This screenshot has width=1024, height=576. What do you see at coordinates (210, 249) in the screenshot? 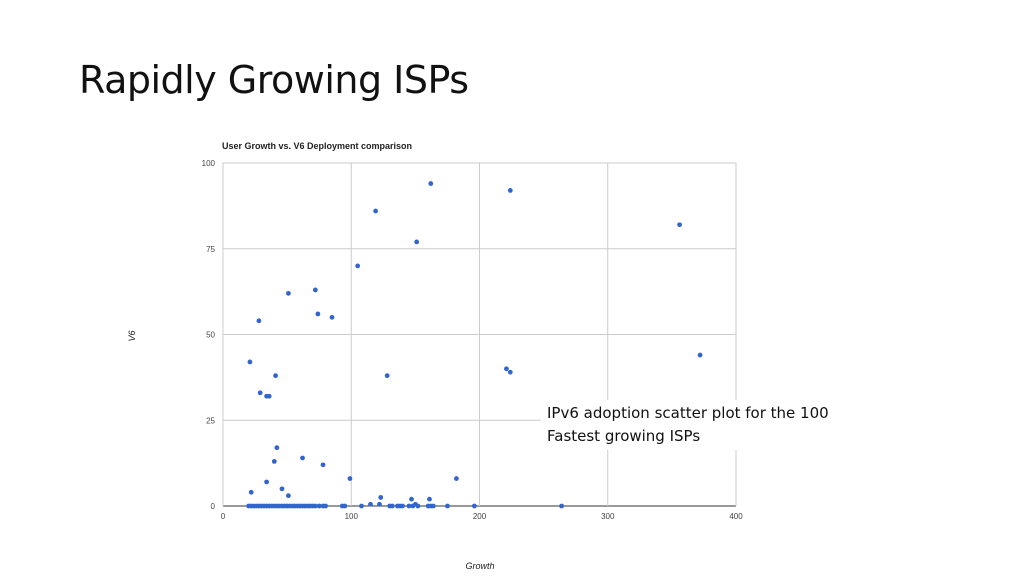
I see `y-tick-label: 75` at bounding box center [210, 249].